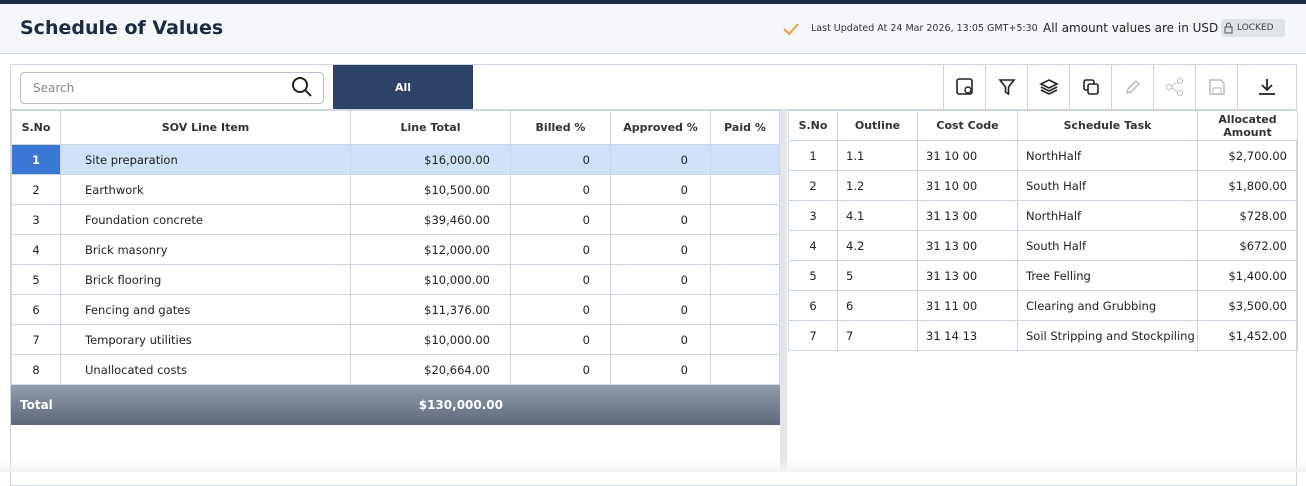 Image resolution: width=1306 pixels, height=486 pixels. What do you see at coordinates (1228, 28) in the screenshot?
I see `lock-icon` at bounding box center [1228, 28].